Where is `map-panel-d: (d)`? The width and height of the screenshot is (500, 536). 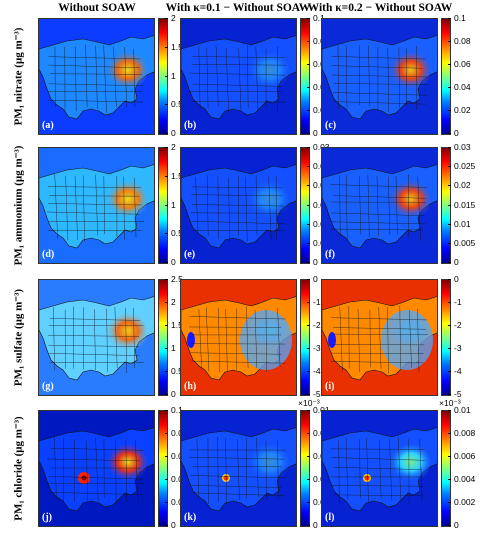
map-panel-d: (d) is located at coordinates (96, 205).